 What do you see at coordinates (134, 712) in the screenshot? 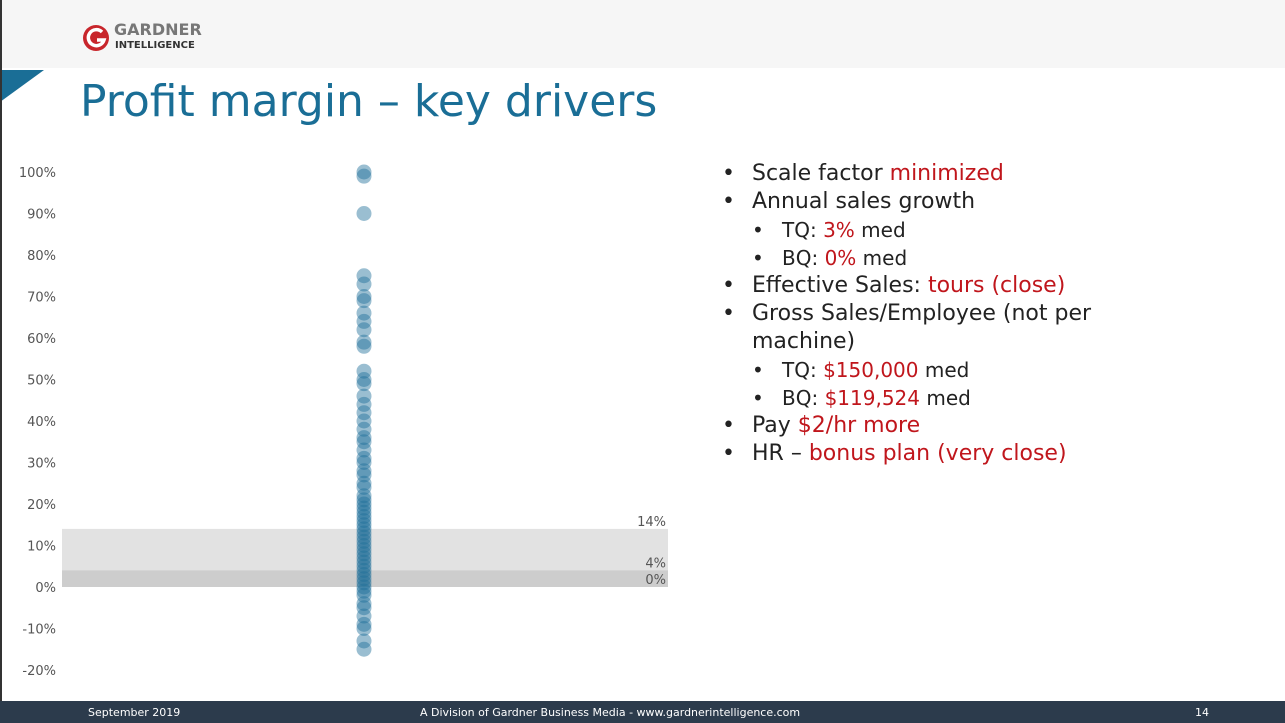
I see `footer-date: September 2019` at bounding box center [134, 712].